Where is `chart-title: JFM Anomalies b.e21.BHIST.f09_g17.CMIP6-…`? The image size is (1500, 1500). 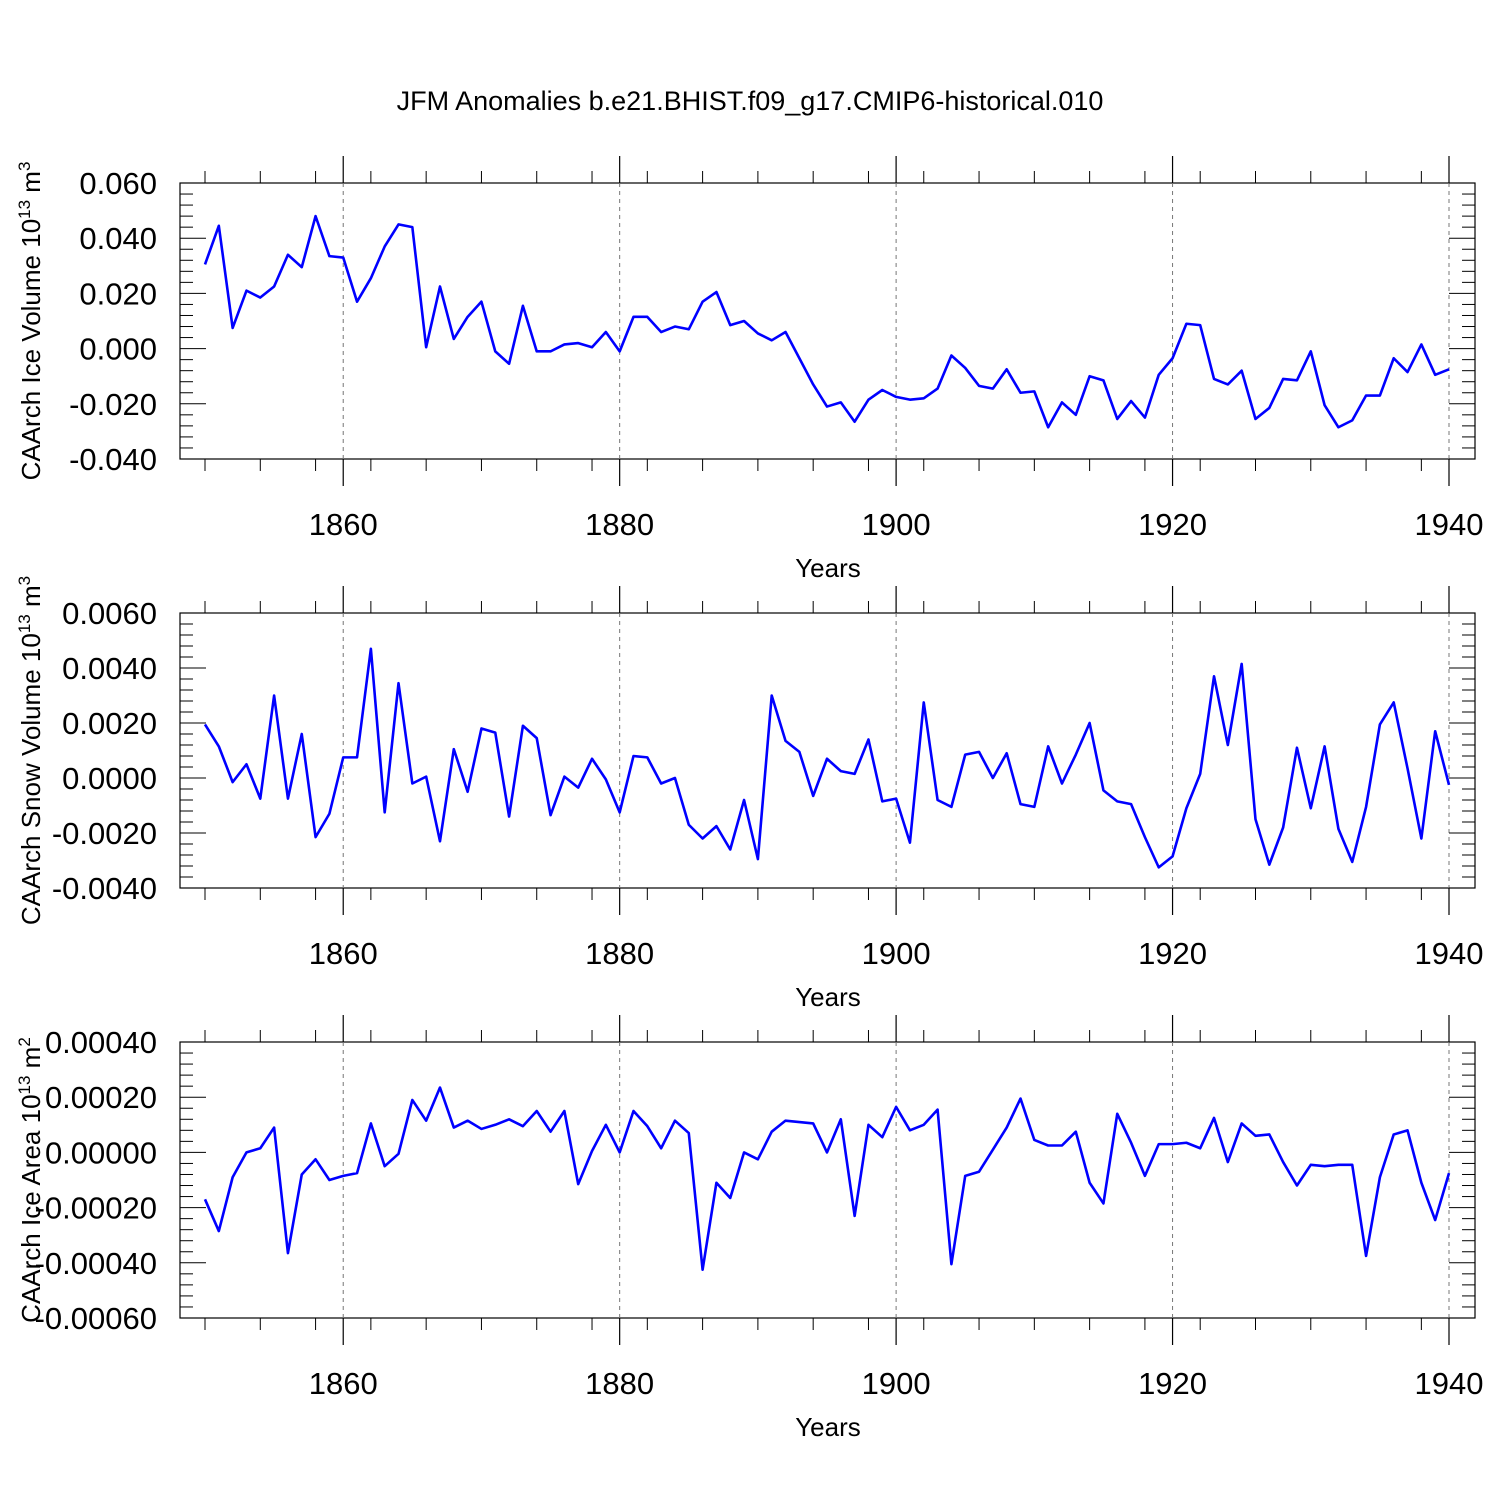
chart-title: JFM Anomalies b.e21.BHIST.f09_g17.CMIP6-… is located at coordinates (750, 101).